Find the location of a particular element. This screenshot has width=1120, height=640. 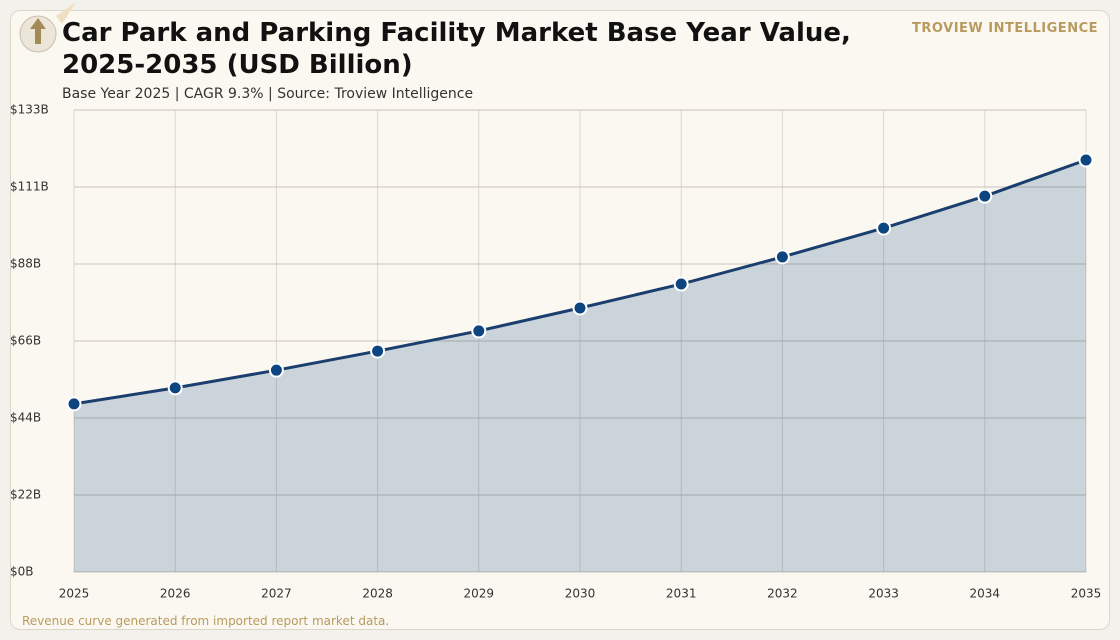

x-tick-label: 2034 is located at coordinates (985, 594).